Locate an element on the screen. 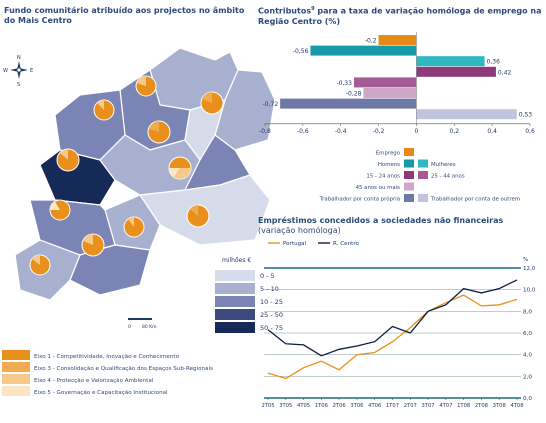  loans-xtick-label: 2T05 is located at coordinates (267, 406).